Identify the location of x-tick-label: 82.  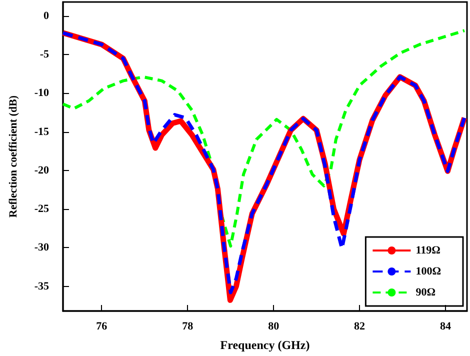
(360, 326).